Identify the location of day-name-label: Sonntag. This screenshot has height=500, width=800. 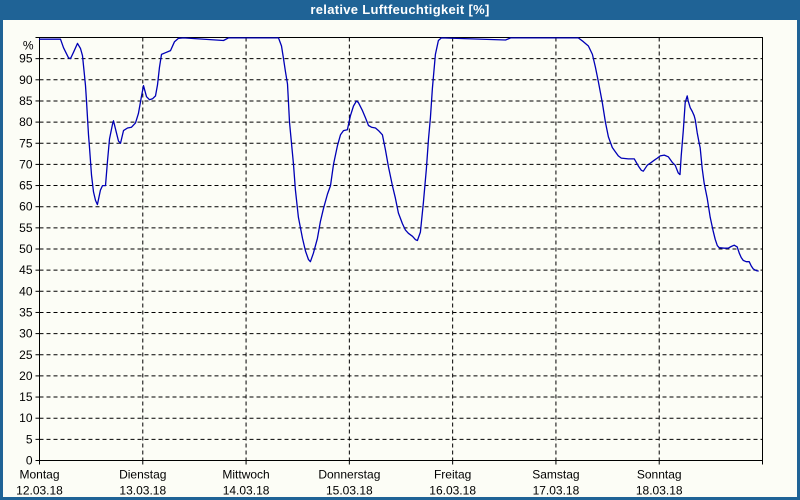
(659, 475).